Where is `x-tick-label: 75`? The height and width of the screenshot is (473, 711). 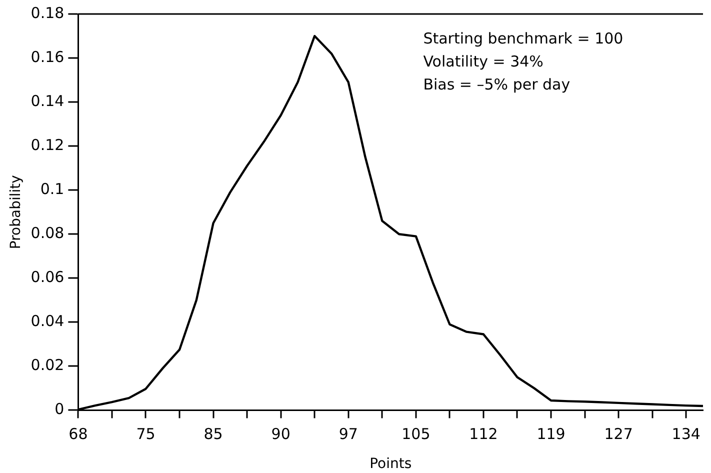
x-tick-label: 75 is located at coordinates (146, 434).